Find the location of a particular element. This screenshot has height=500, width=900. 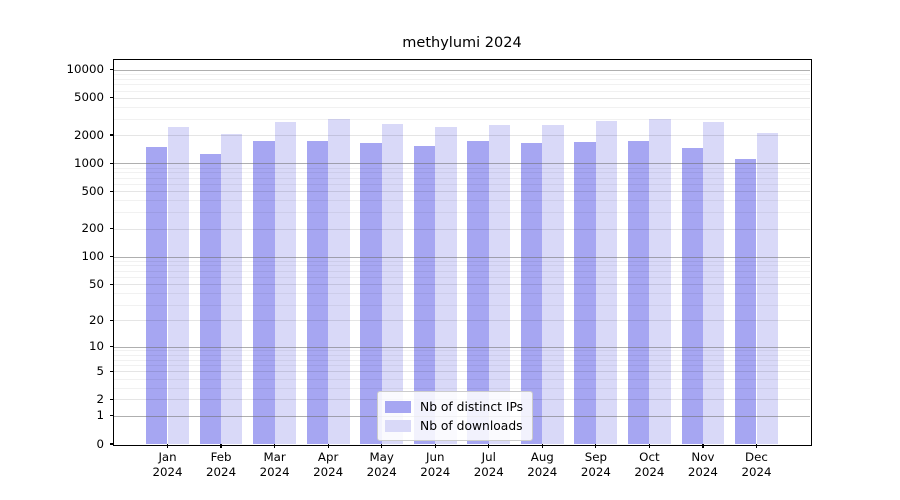

bar-distinct-ips-mar is located at coordinates (264, 292).